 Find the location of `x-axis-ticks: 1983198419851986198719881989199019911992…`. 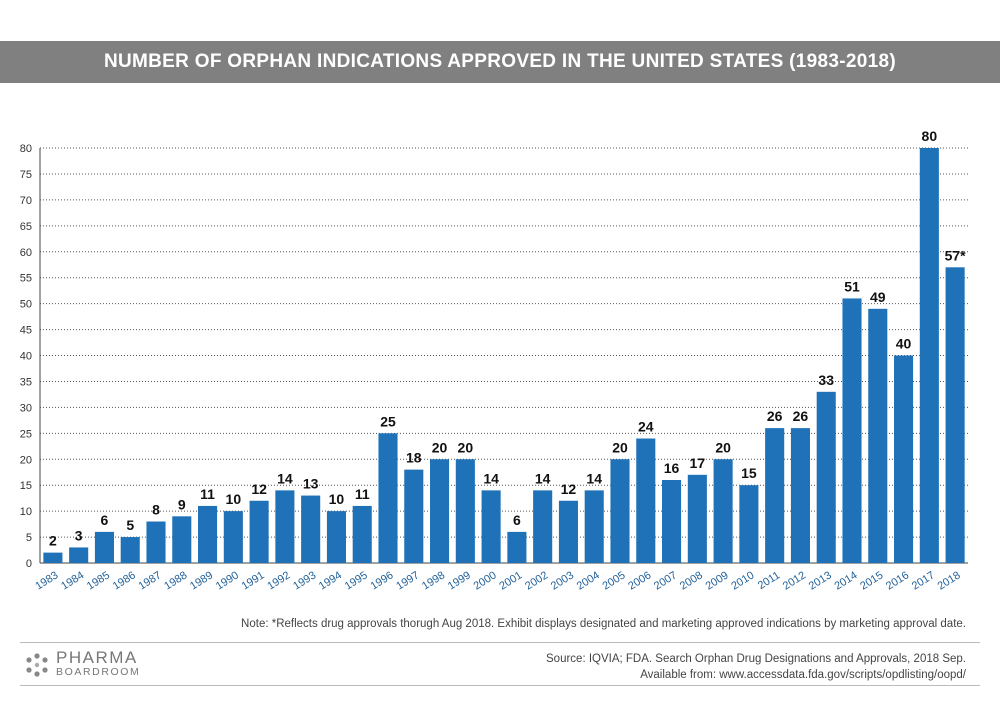

x-axis-ticks: 1983198419851986198719881989199019911992… is located at coordinates (497, 580).